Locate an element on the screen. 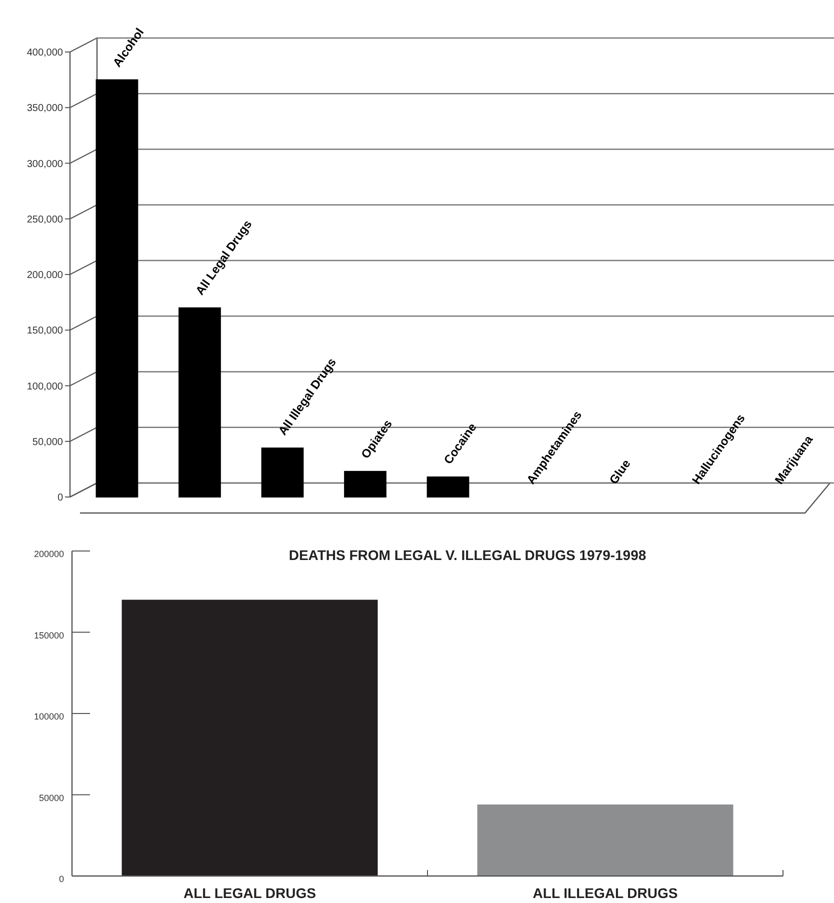 The width and height of the screenshot is (834, 903). y-tick-label: 250,000 is located at coordinates (45, 220).